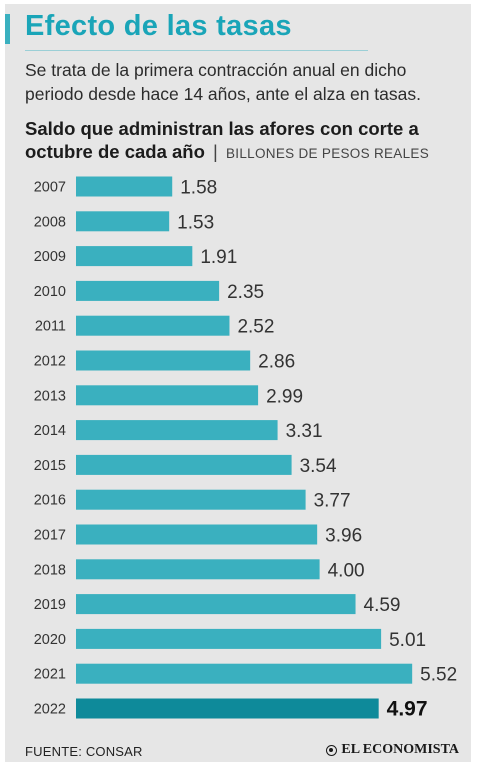 Image resolution: width=478 pixels, height=768 pixels. What do you see at coordinates (50, 675) in the screenshot?
I see `category-label: 2021` at bounding box center [50, 675].